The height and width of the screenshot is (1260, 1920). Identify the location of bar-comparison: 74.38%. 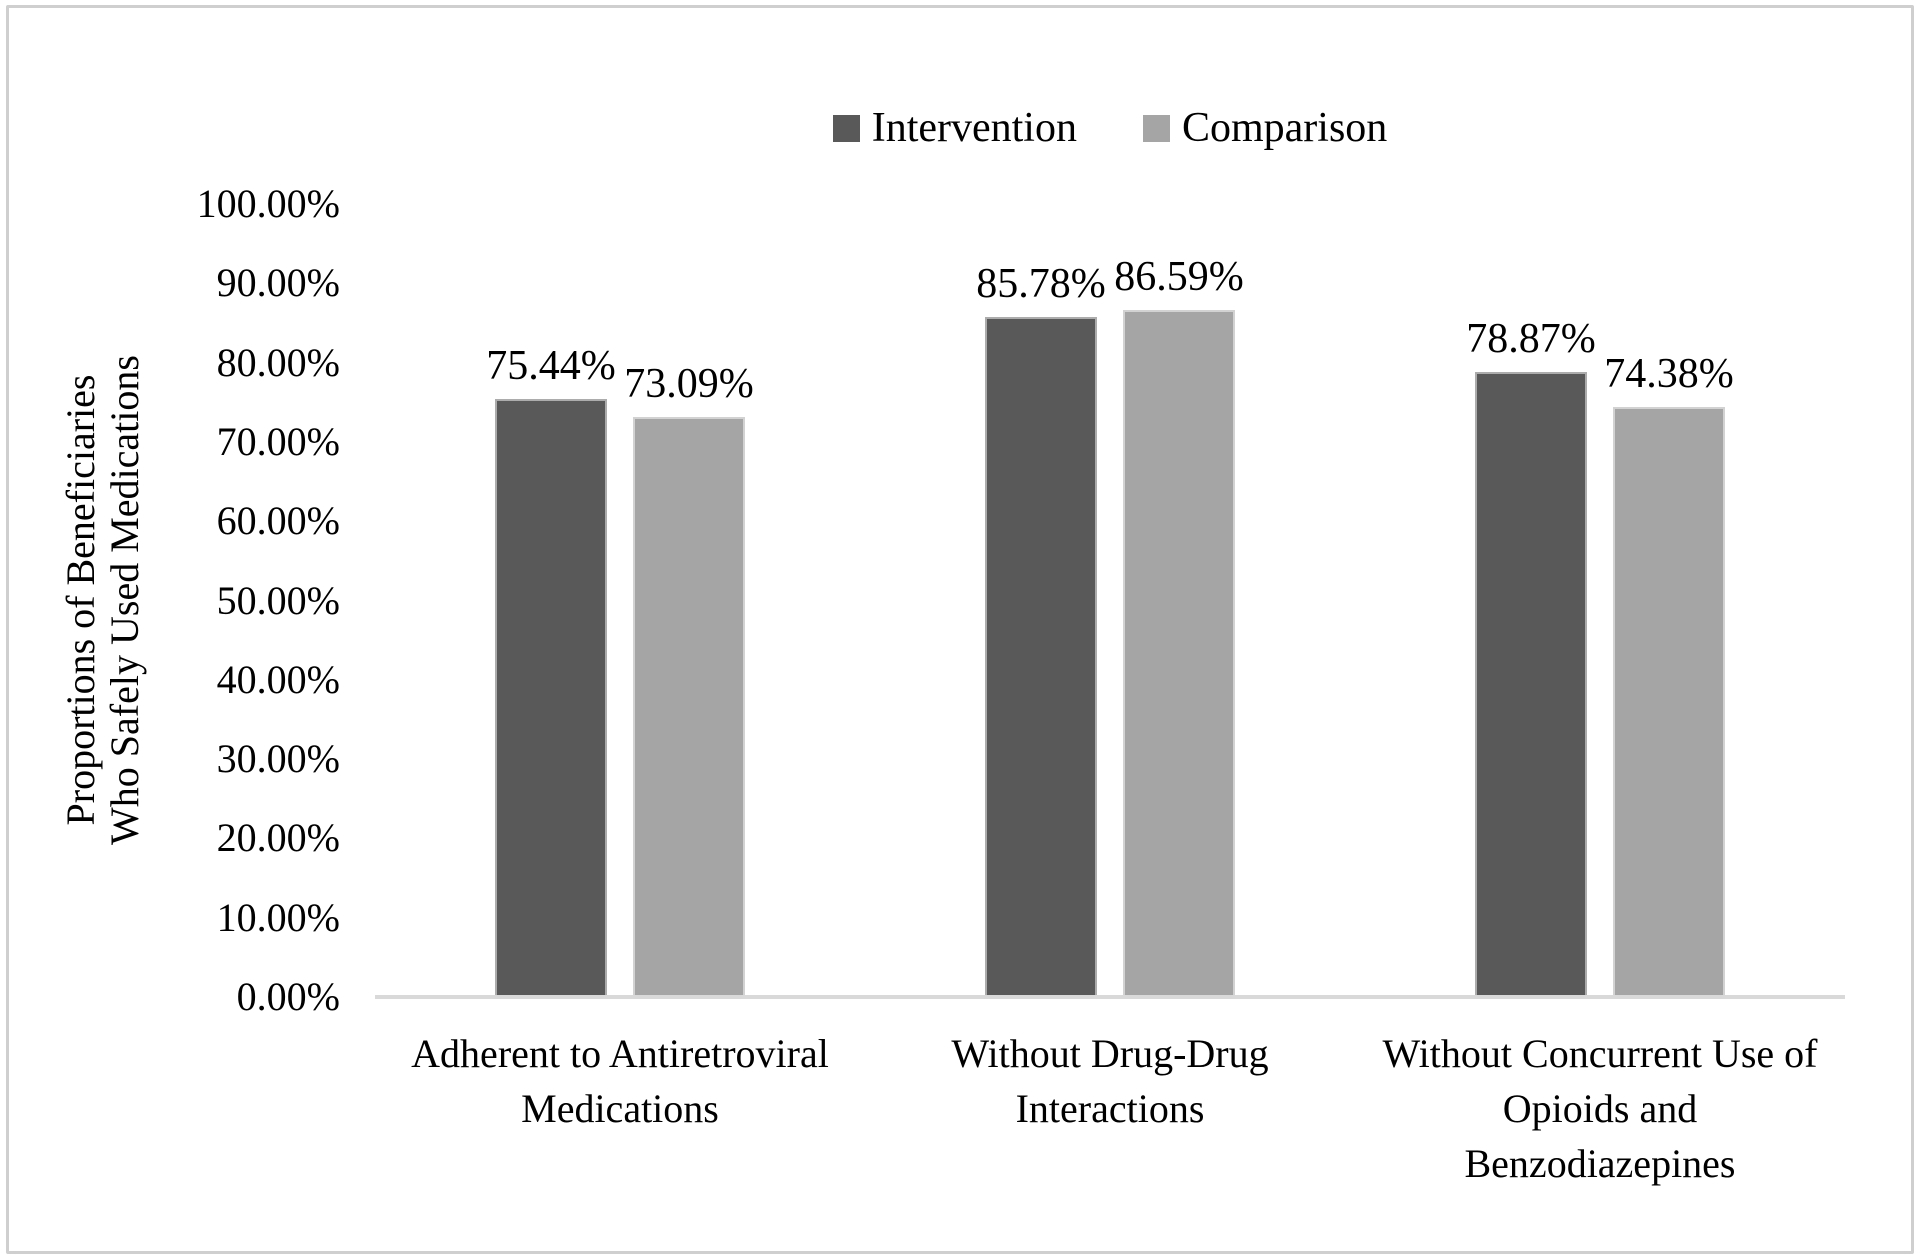
(1669, 675).